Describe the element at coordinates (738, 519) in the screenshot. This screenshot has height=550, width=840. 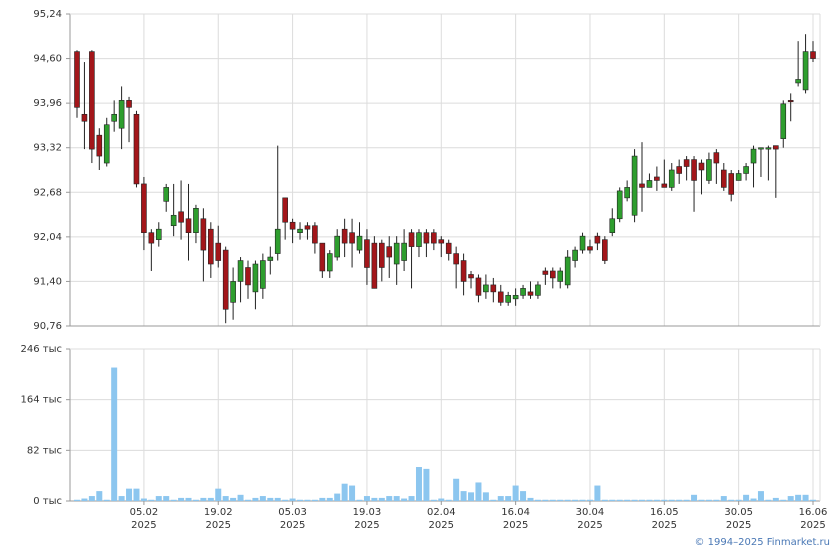
I see `x-tick-label: 30.05 2025` at that location.